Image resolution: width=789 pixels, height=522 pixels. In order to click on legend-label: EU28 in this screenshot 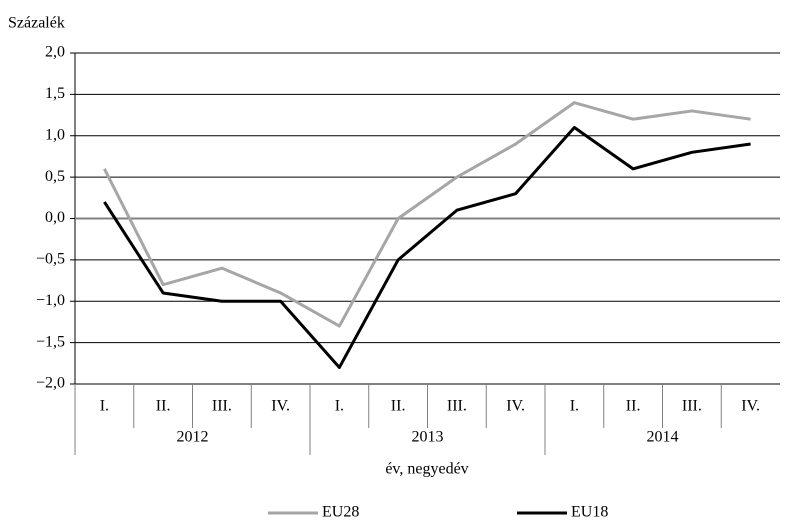, I will do `click(340, 512)`.